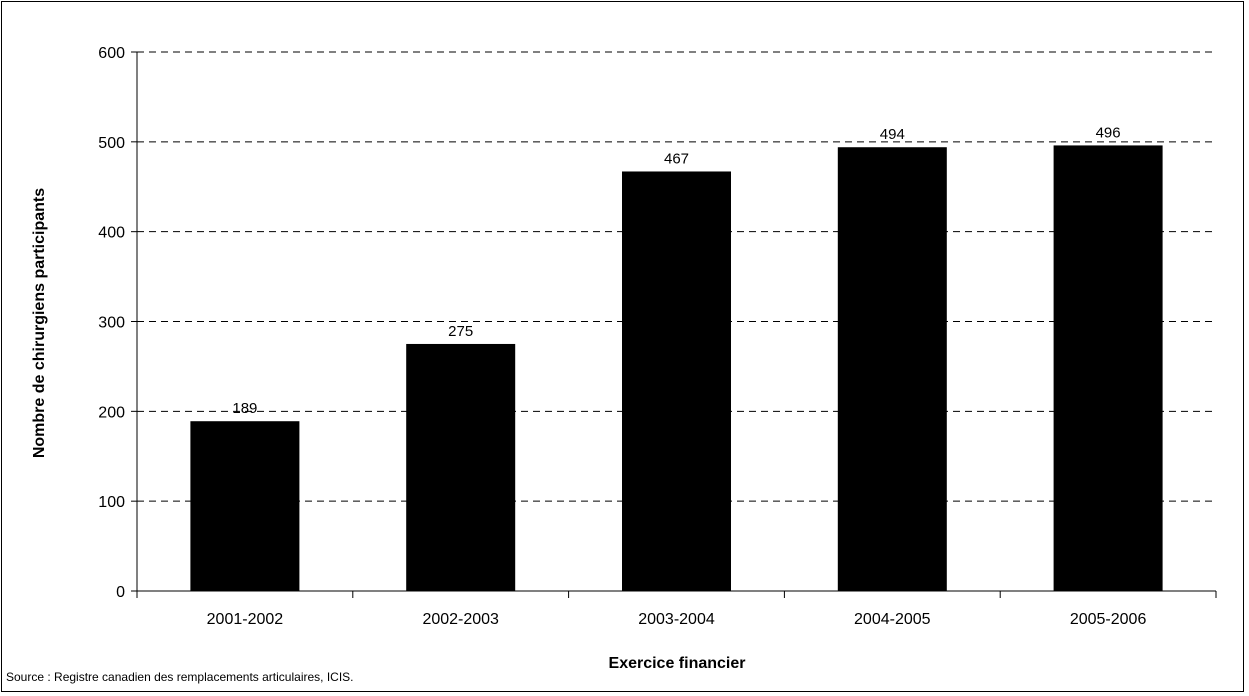 This screenshot has width=1249, height=696. What do you see at coordinates (676, 158) in the screenshot?
I see `data-label-2003-2004: 467` at bounding box center [676, 158].